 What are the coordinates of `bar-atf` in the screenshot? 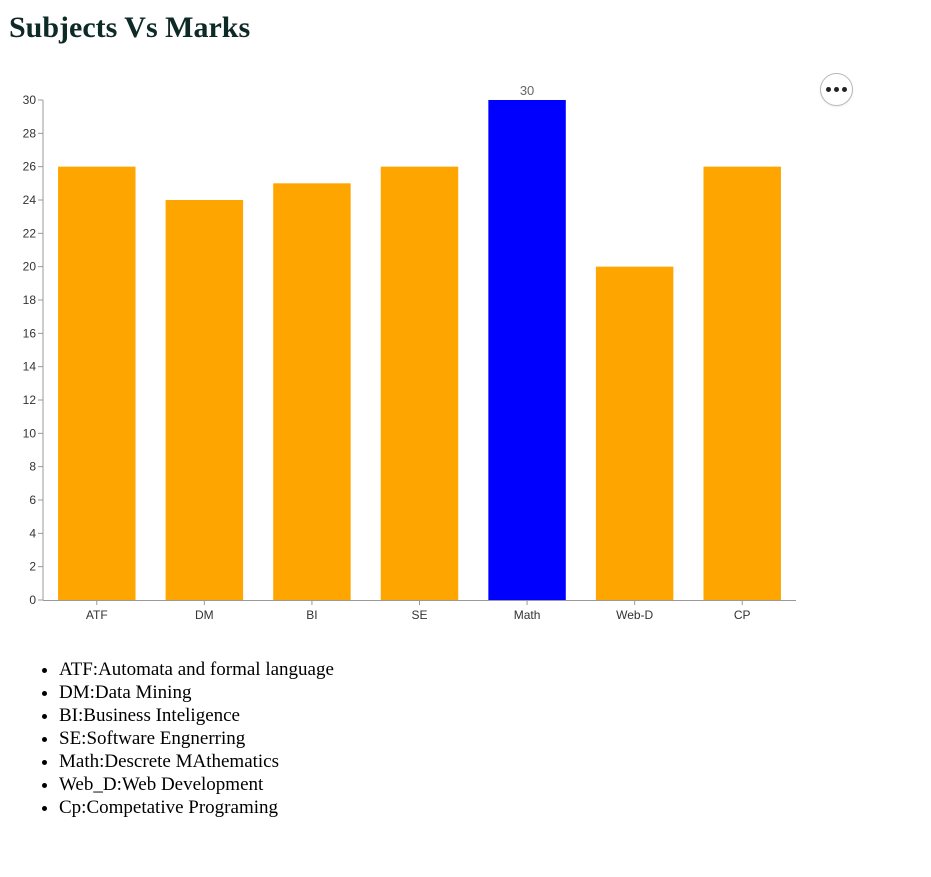 It's located at (97, 383).